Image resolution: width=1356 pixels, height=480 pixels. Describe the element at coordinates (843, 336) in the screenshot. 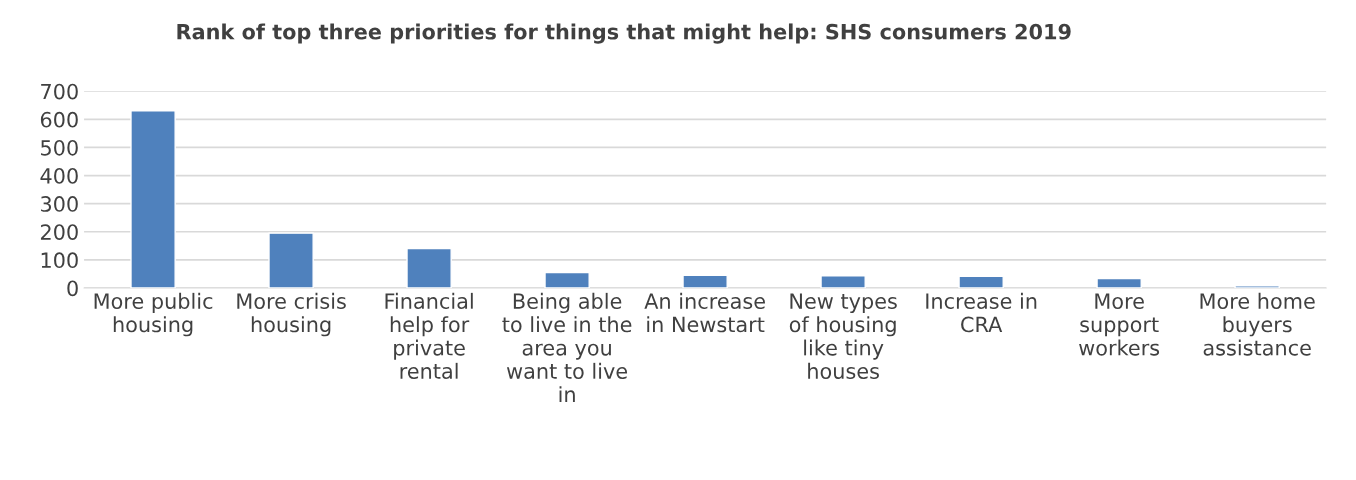

I see `x-tick-label: New types of housing like tiny houses` at that location.